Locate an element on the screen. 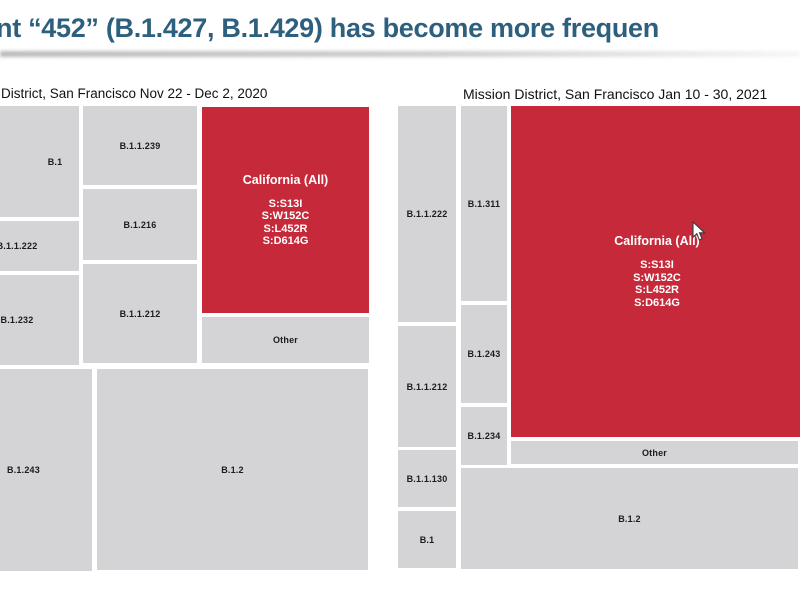 This screenshot has width=800, height=600. treemap-box-label: B.1.1.130 is located at coordinates (427, 478).